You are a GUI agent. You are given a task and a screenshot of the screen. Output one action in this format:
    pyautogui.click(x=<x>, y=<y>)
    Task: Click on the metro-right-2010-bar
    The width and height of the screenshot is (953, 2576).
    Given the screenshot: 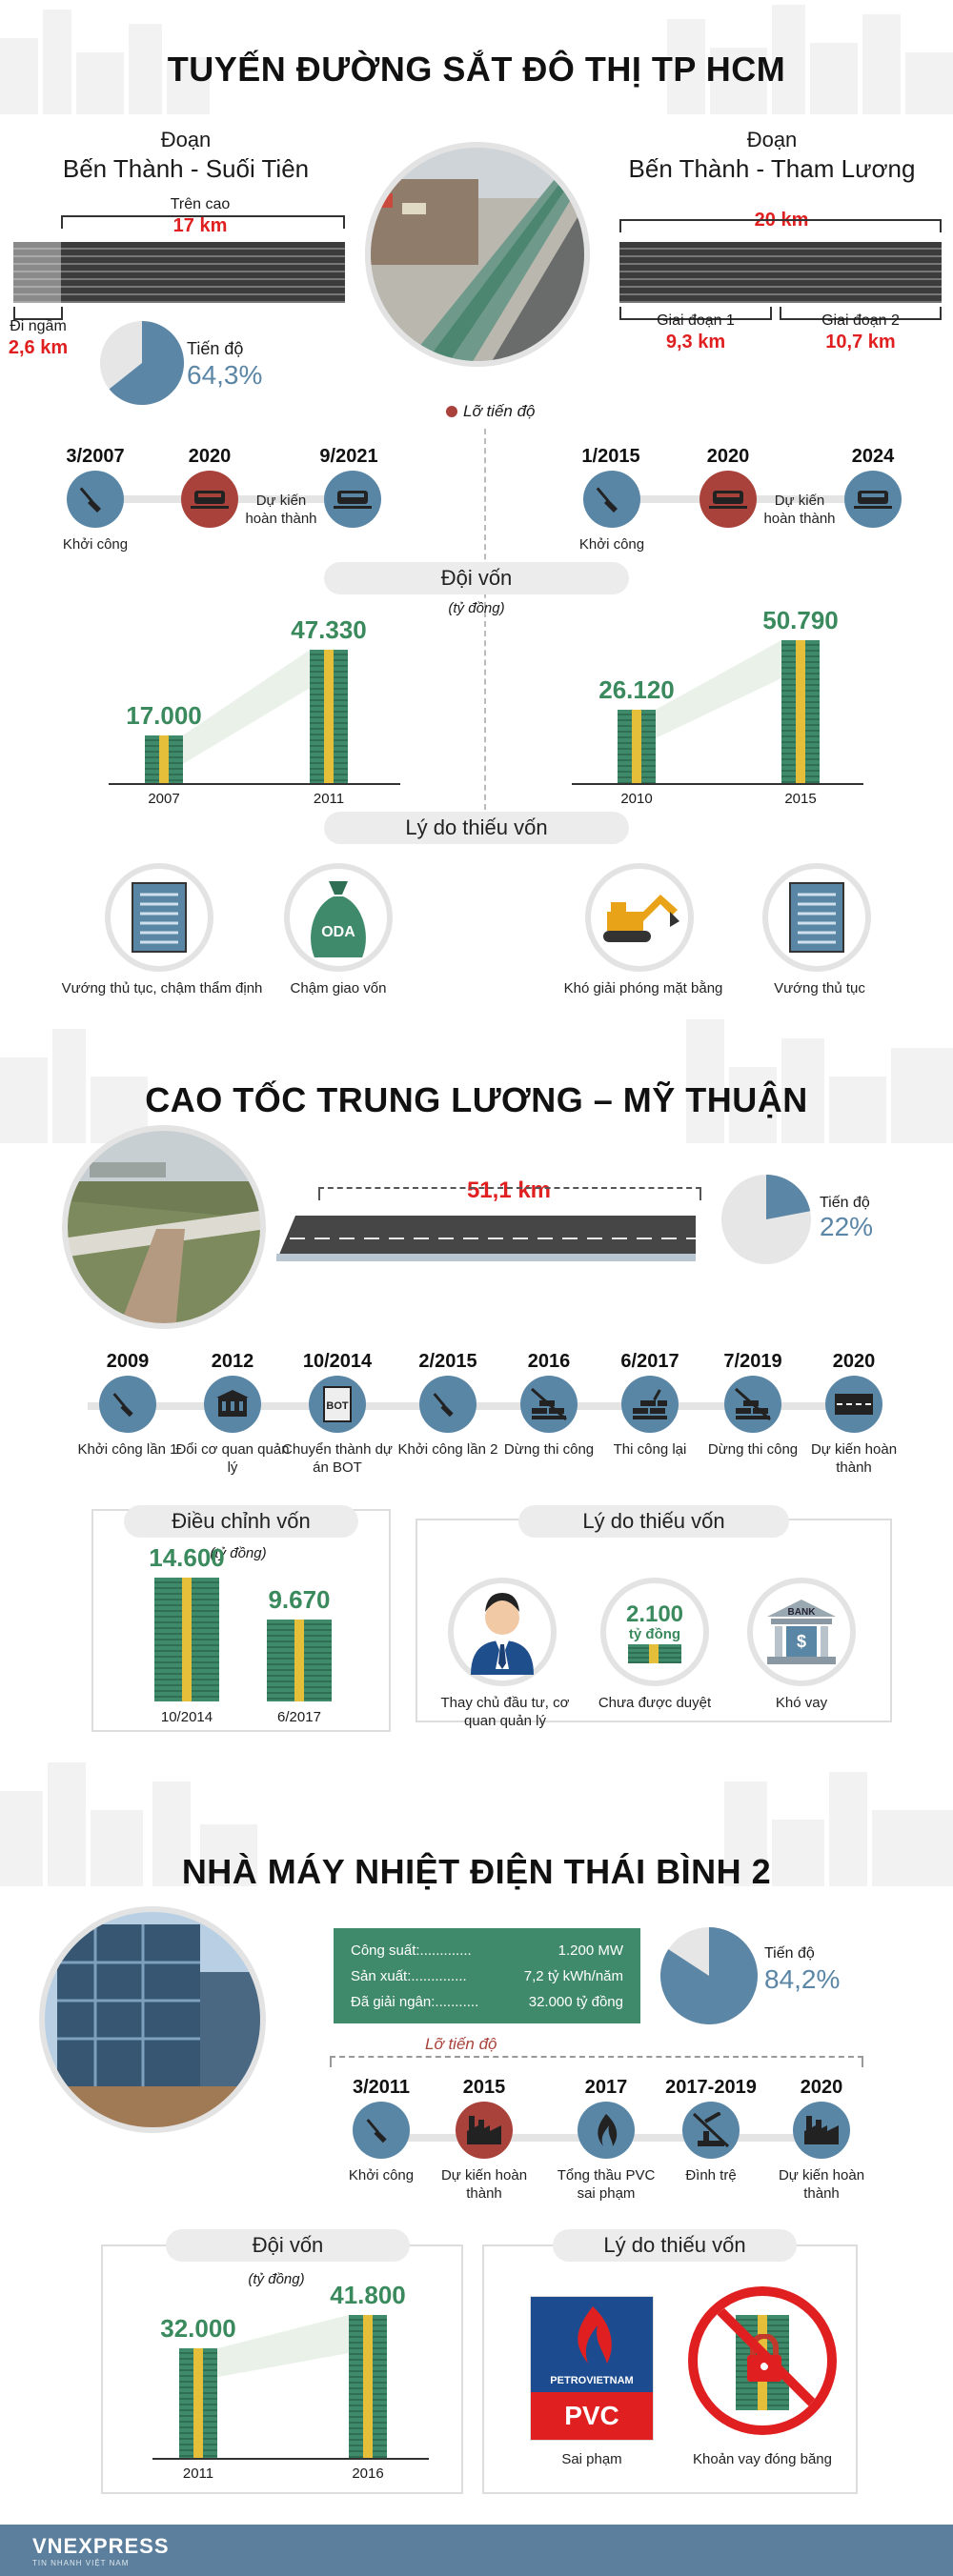 What is the action you would take?
    pyautogui.click(x=637, y=746)
    